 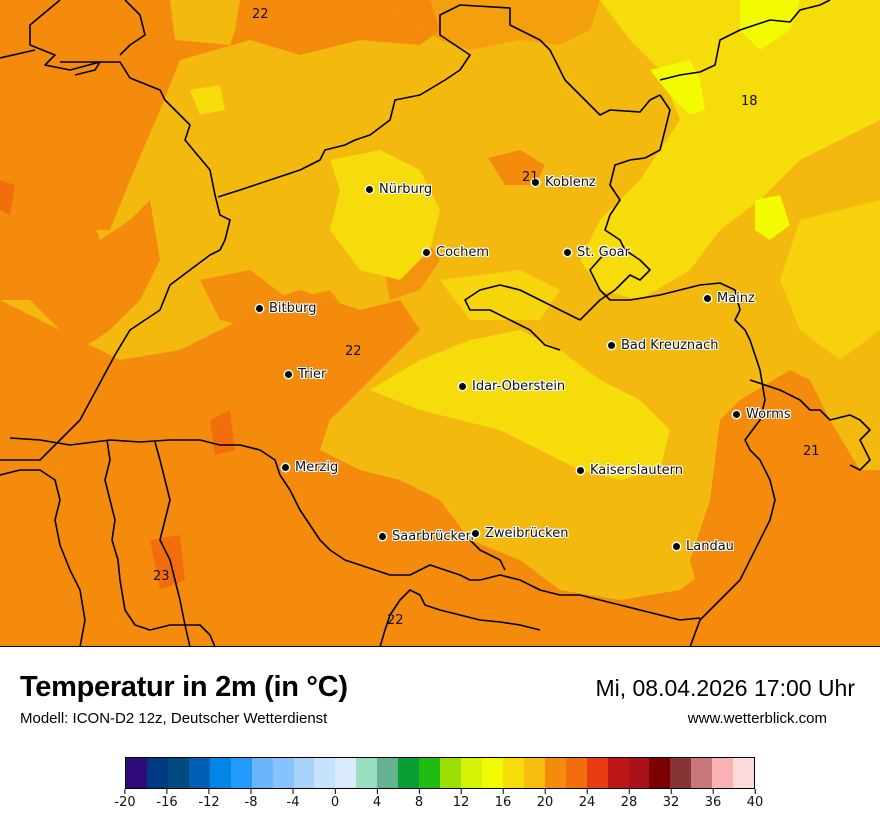 What do you see at coordinates (317, 467) in the screenshot?
I see `city-label: Merzig` at bounding box center [317, 467].